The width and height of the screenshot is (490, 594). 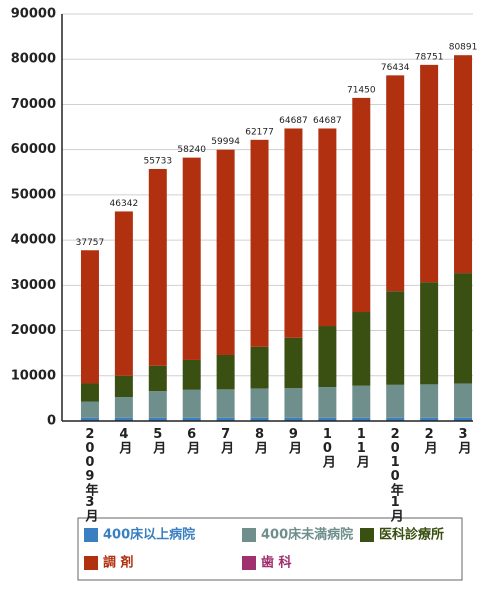 What do you see at coordinates (328, 448) in the screenshot?
I see `x-tick-label: 10月` at bounding box center [328, 448].